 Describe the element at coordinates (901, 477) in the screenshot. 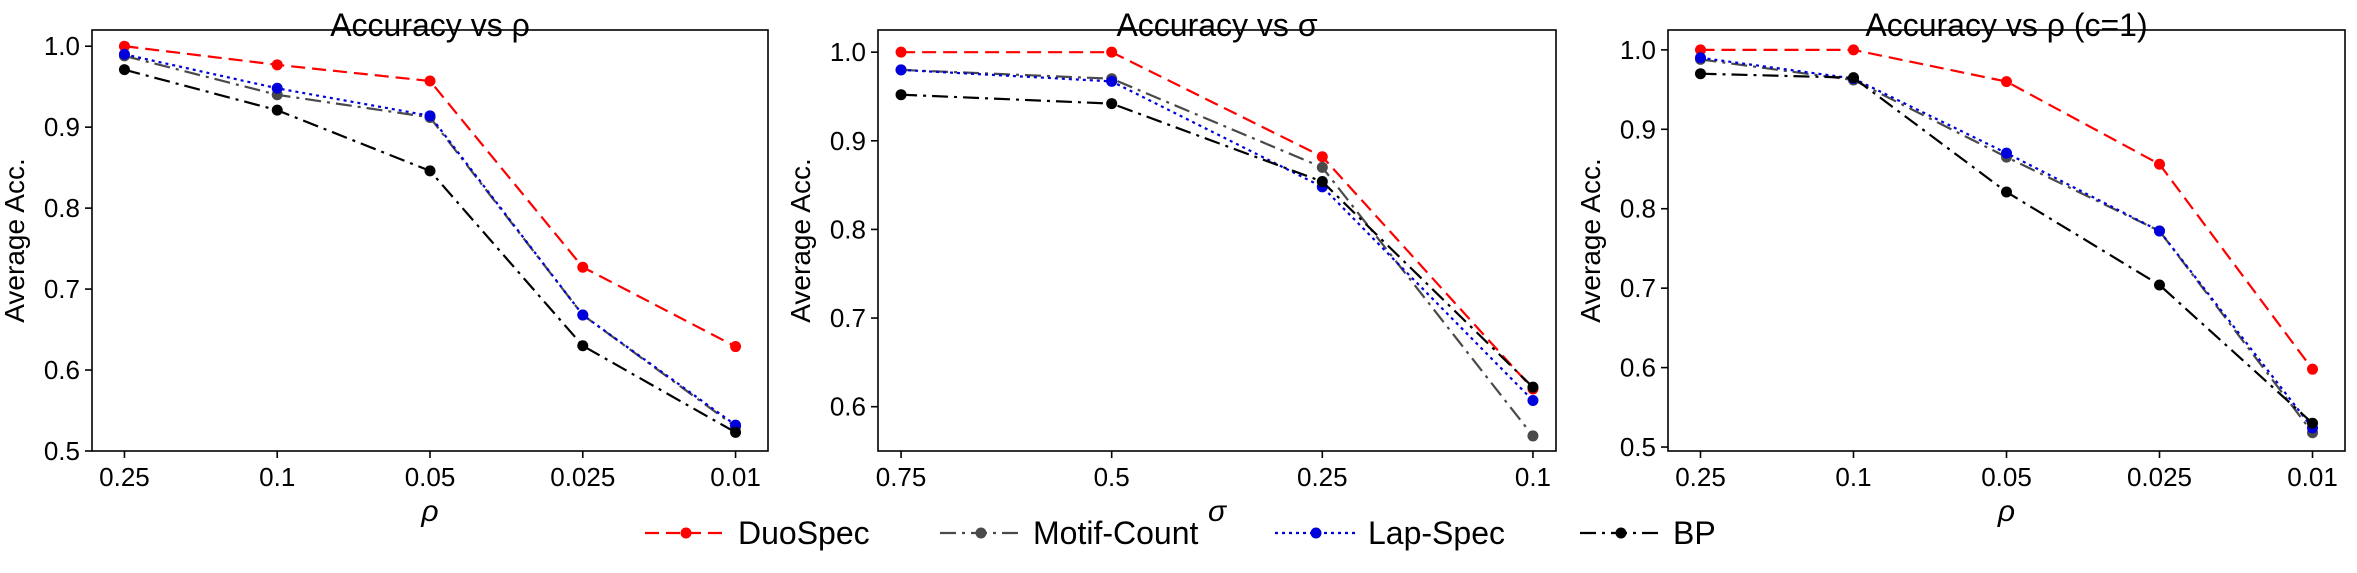

I see `x-tick-label: 0.75` at that location.